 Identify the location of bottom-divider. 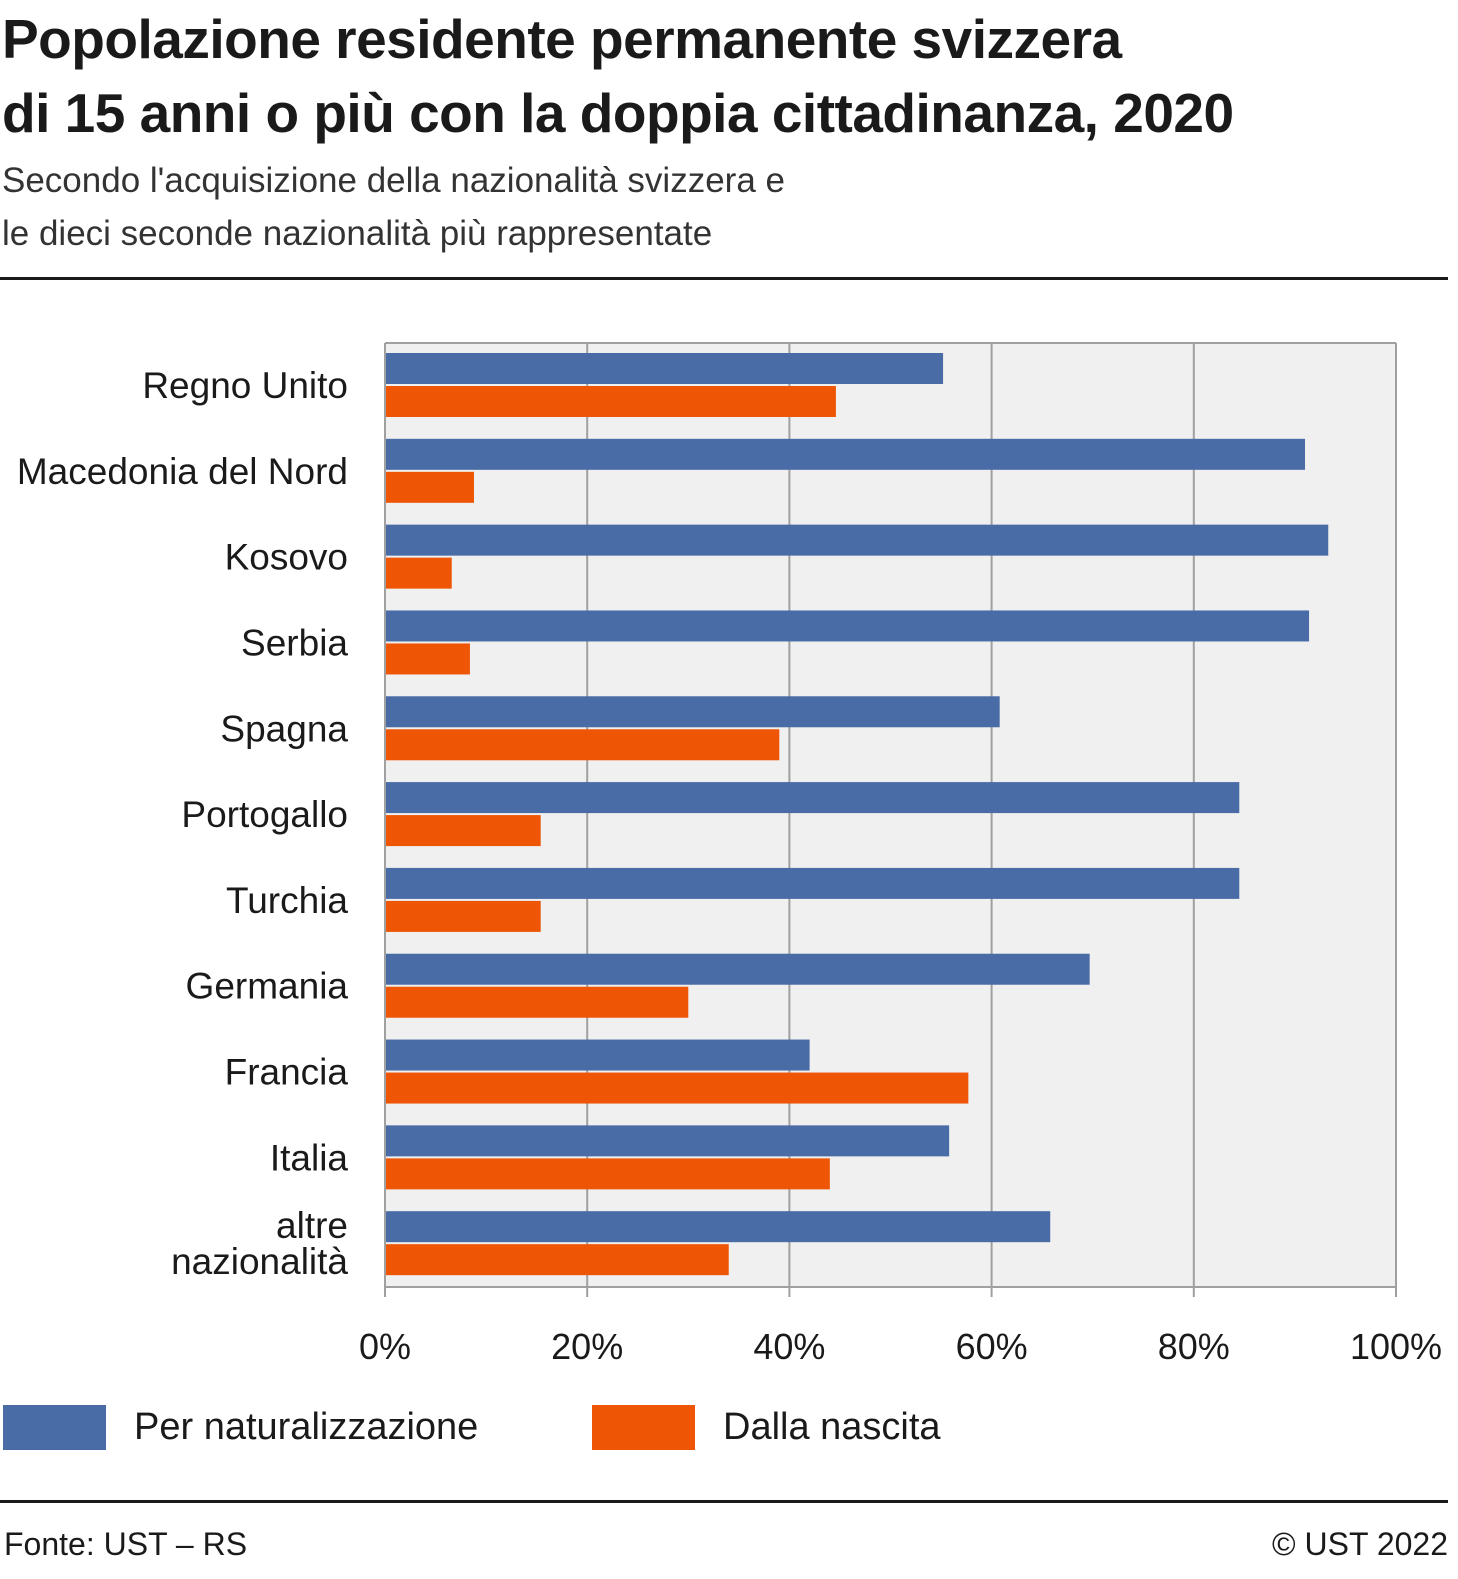
(724, 1501).